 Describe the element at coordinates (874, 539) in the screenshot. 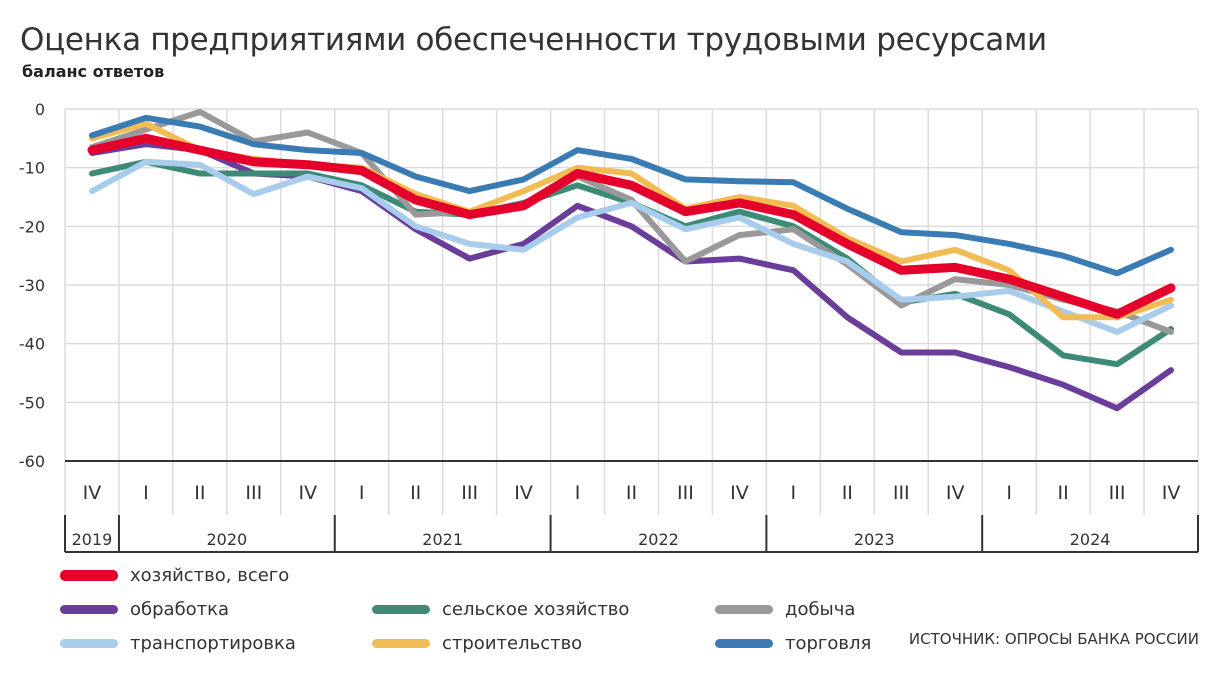

I see `year-label: 2023` at that location.